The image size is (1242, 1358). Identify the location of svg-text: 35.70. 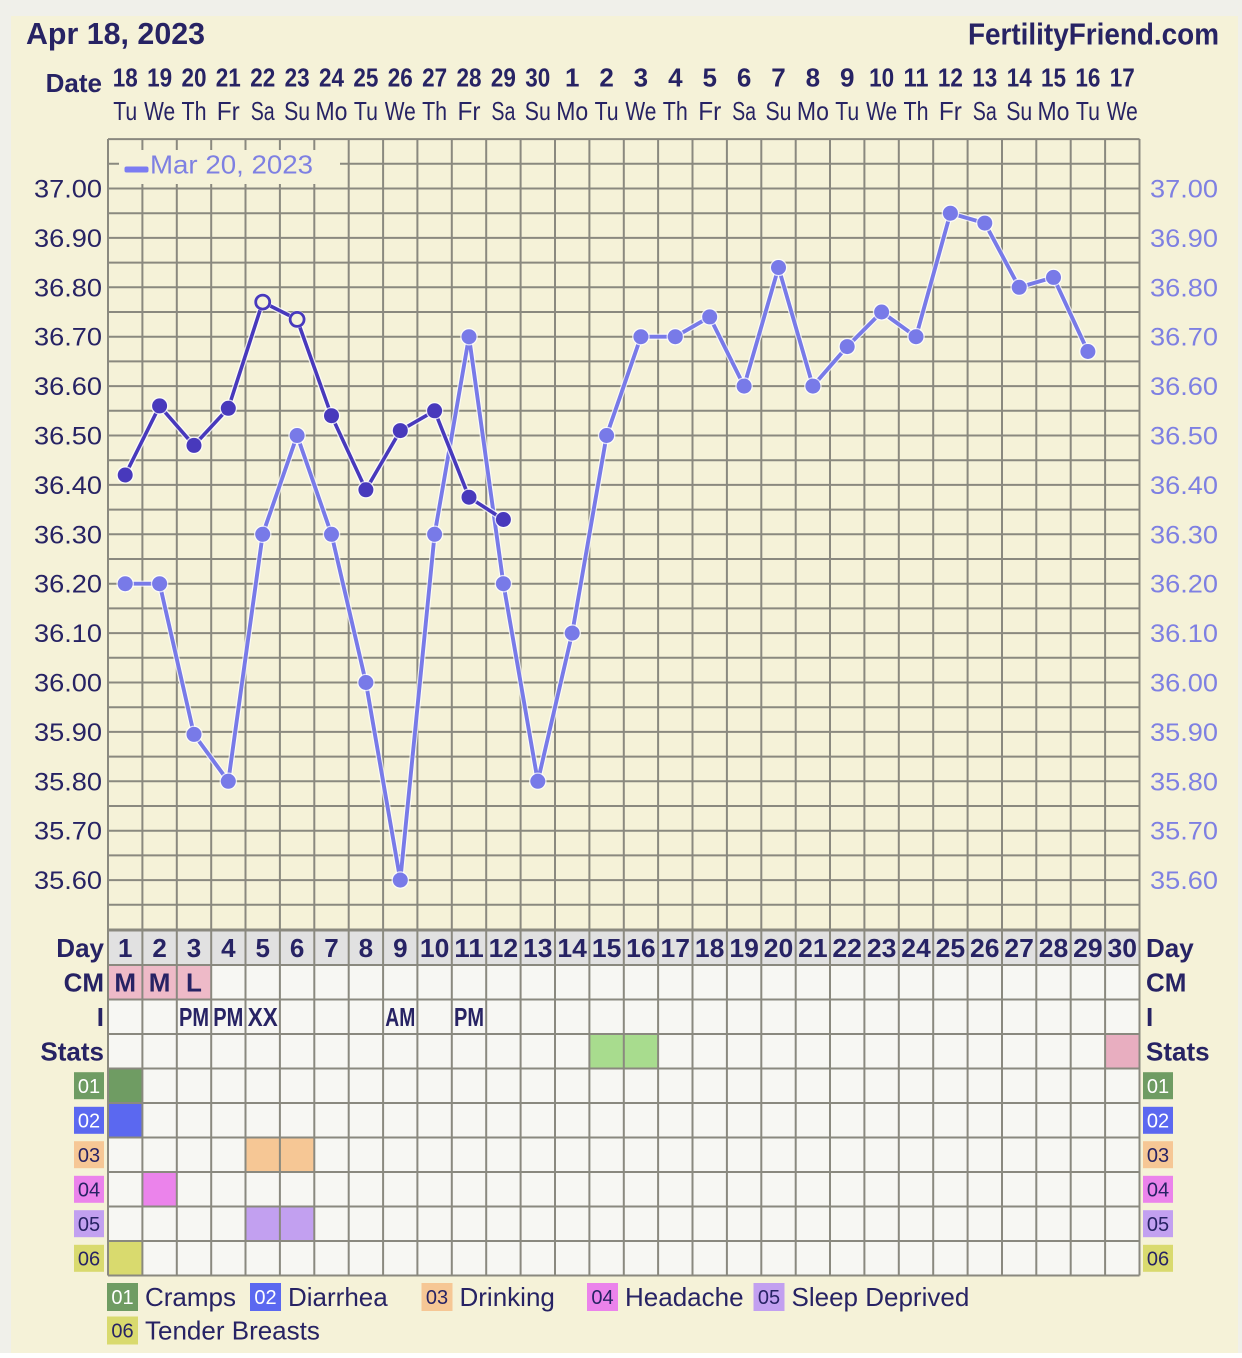
(1184, 832).